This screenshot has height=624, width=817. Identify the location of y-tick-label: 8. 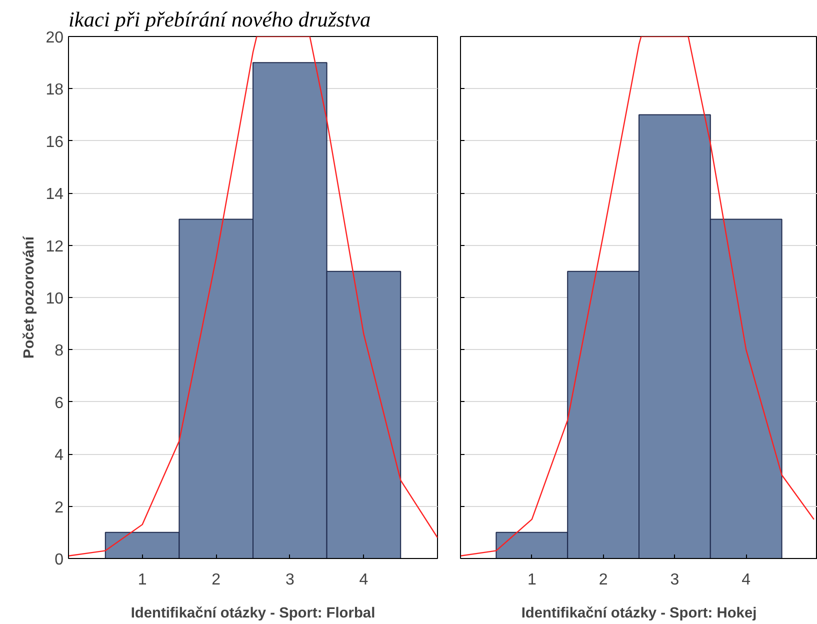
(59, 351).